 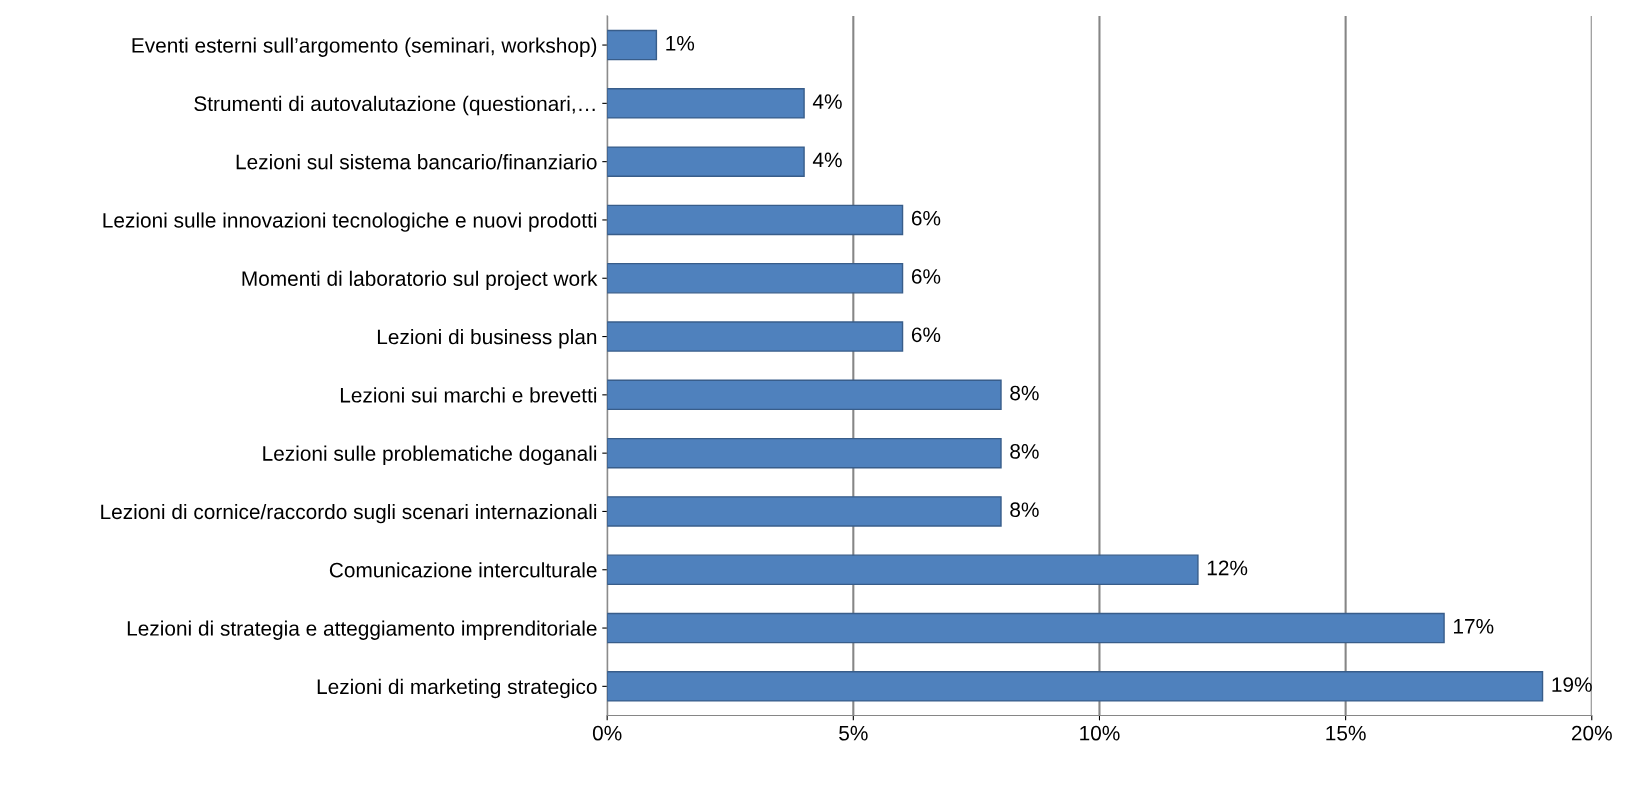 What do you see at coordinates (1100, 733) in the screenshot?
I see `x-tick-label: 10%` at bounding box center [1100, 733].